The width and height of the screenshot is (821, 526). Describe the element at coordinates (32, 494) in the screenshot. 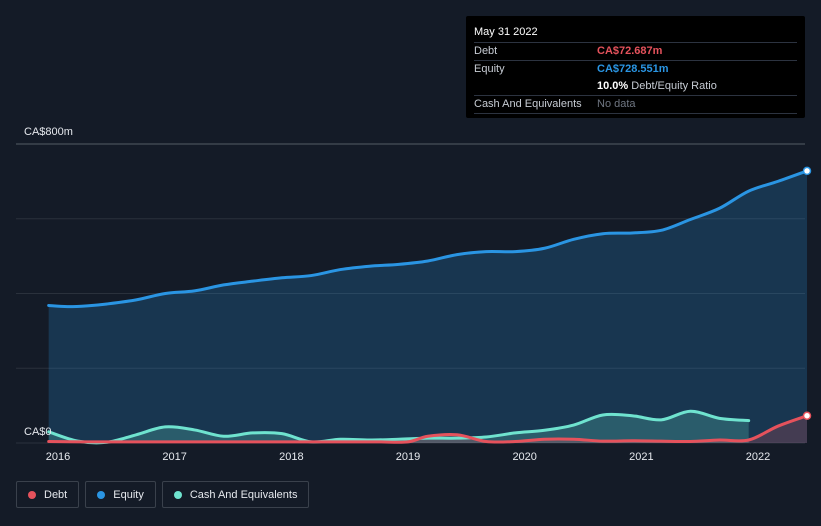

I see `debt-dot-icon` at that location.